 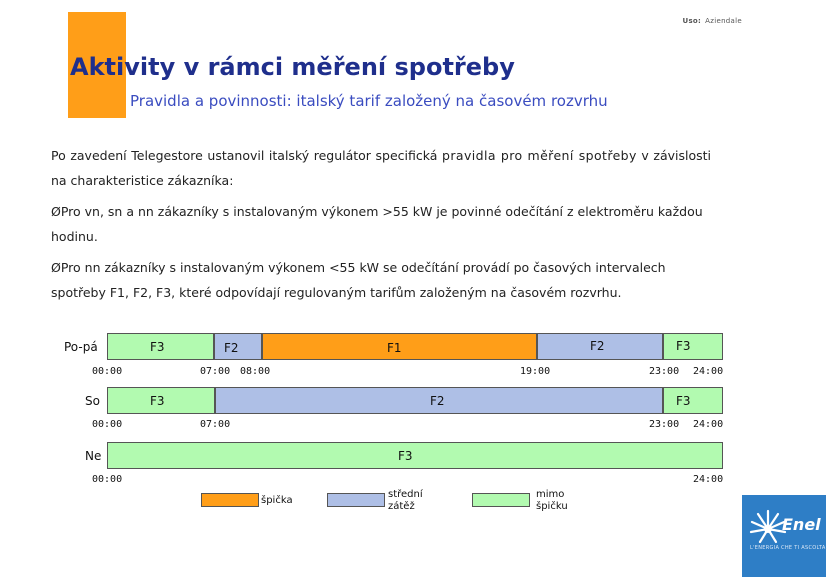 I want to click on legend-swatch-peak, so click(x=230, y=500).